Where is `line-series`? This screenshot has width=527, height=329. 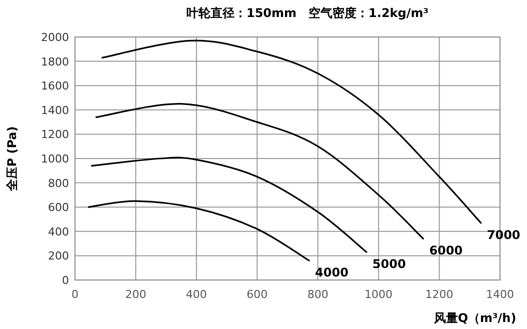
line-series is located at coordinates (199, 231).